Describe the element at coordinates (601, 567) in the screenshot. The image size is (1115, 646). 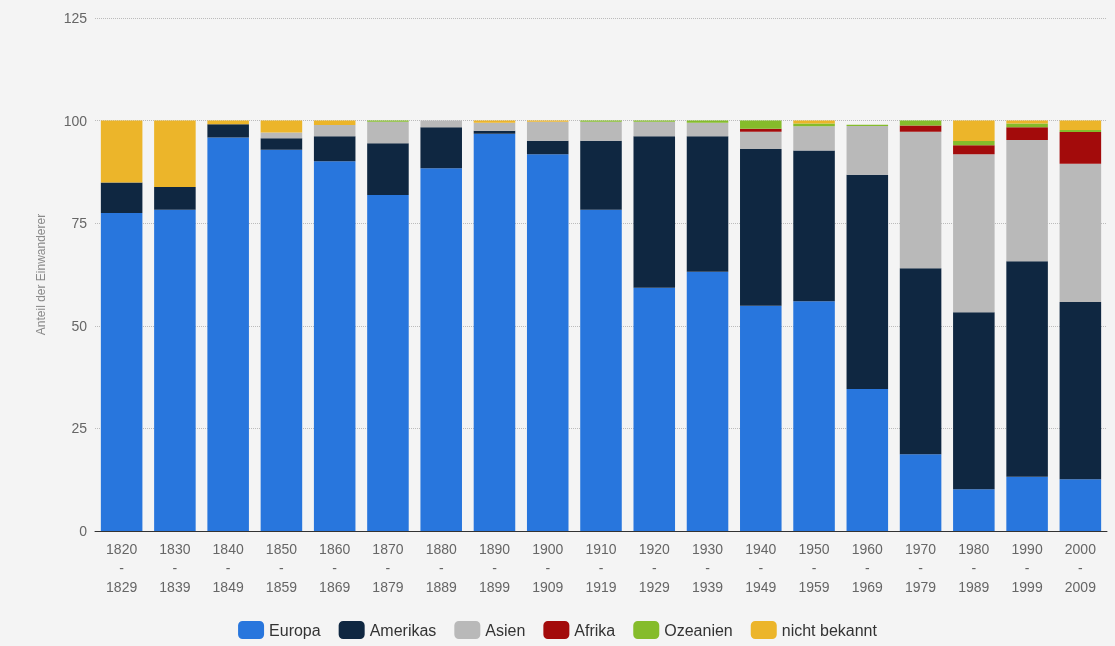
I see `x-tick-label: 1910 - 1919` at that location.